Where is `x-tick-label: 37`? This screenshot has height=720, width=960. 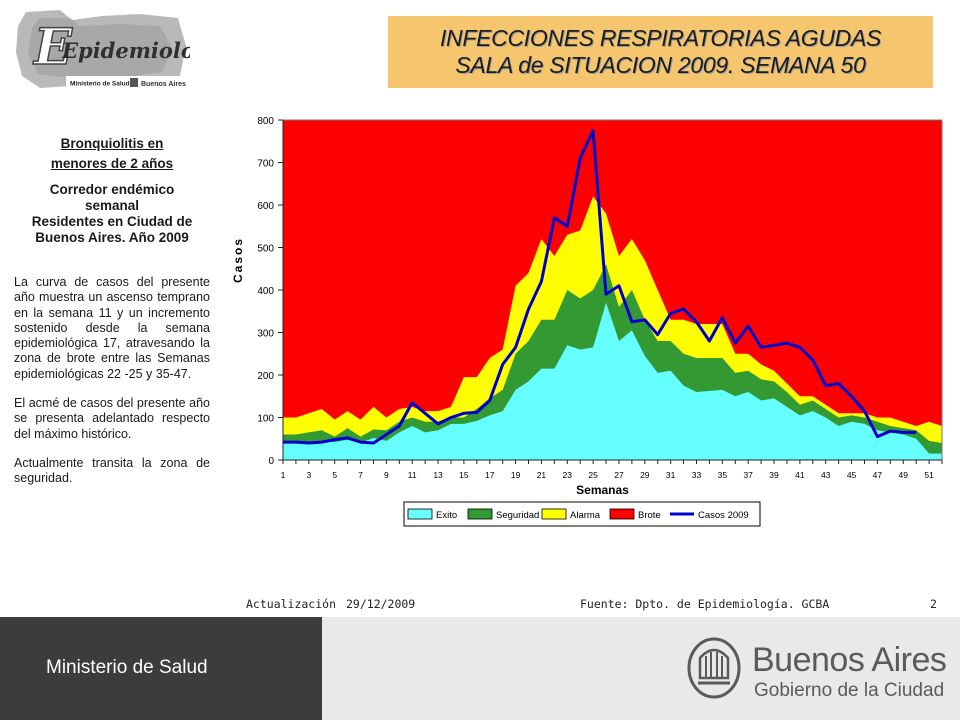 x-tick-label: 37 is located at coordinates (748, 475).